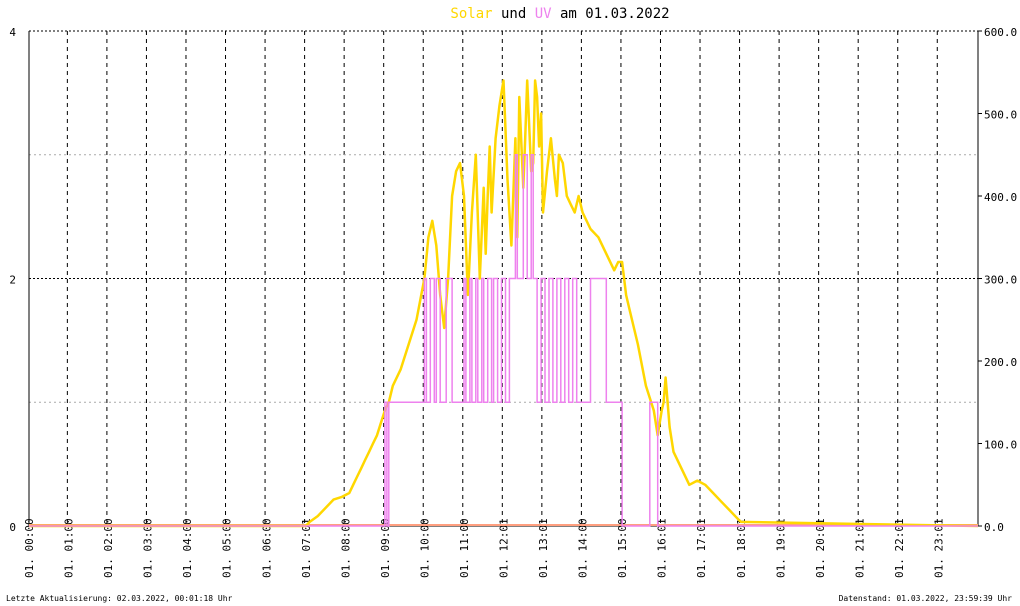 The image size is (1020, 606). What do you see at coordinates (1000, 197) in the screenshot?
I see `y-right-tick-label: 400.0` at bounding box center [1000, 197].